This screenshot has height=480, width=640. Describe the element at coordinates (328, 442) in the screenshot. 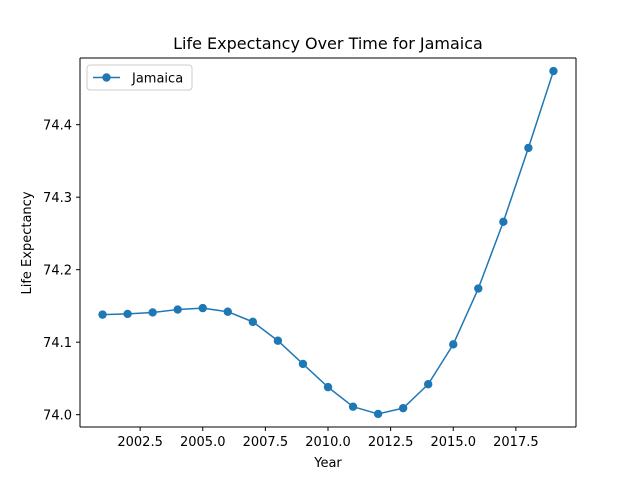

I see `x-tick-label: 2010.0` at that location.